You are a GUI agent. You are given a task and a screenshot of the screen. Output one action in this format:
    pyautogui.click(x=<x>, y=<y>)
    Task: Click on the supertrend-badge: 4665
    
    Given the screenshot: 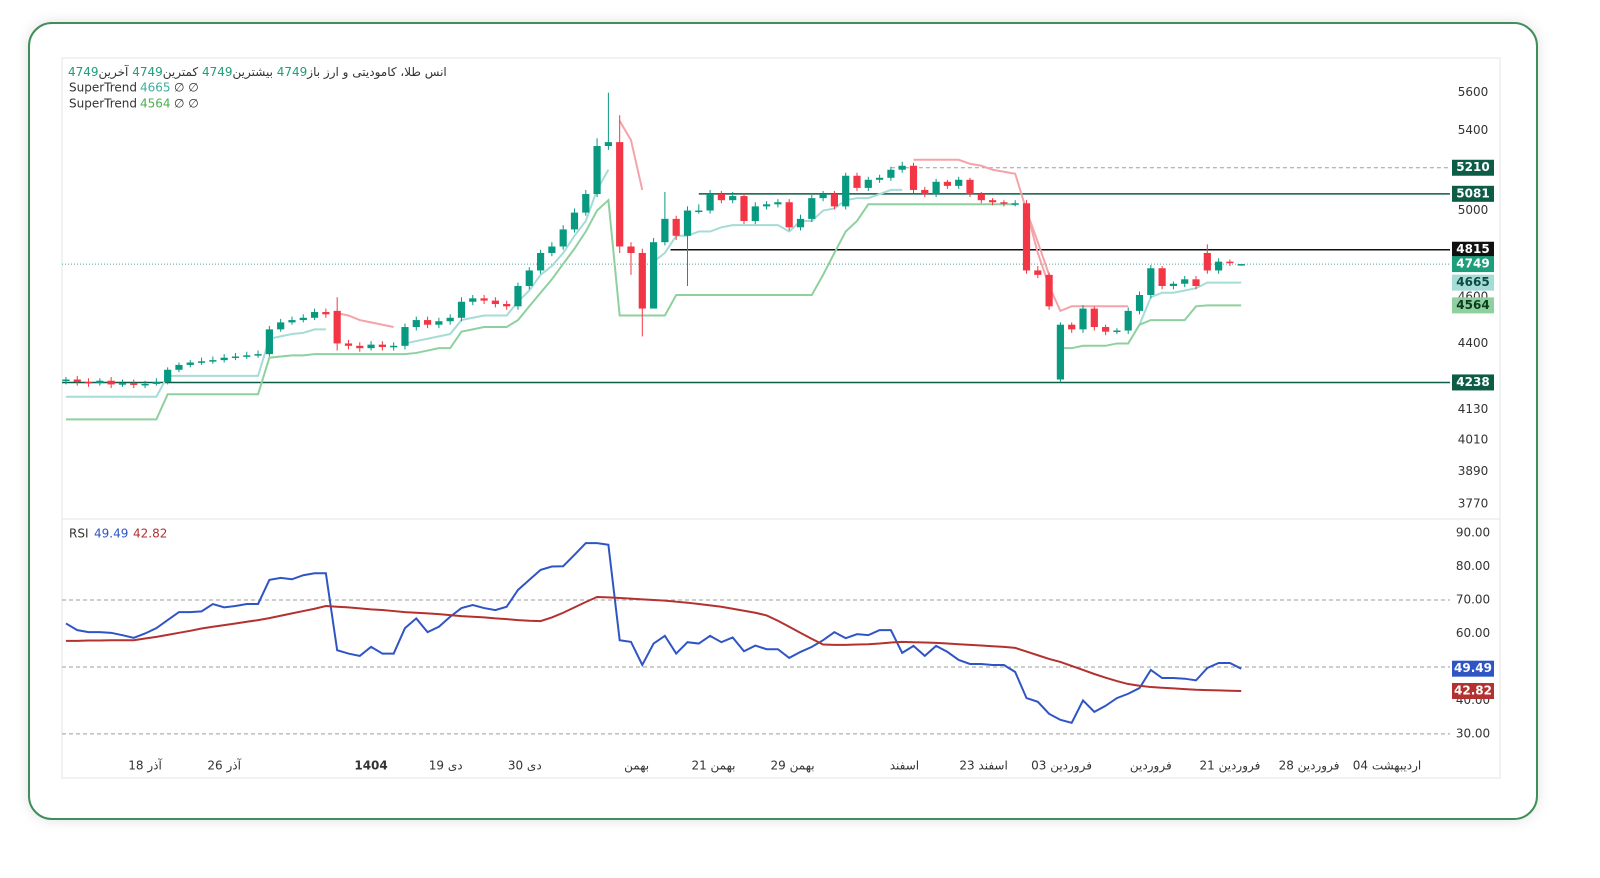 What is the action you would take?
    pyautogui.click(x=1472, y=282)
    